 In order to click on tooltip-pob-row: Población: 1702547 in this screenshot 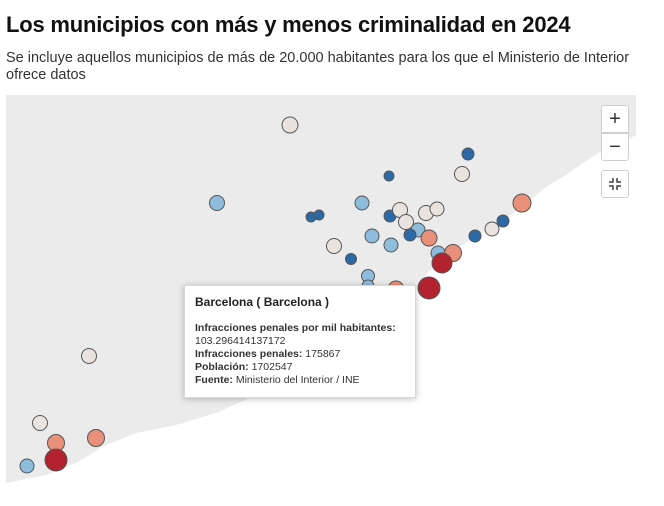, I will do `click(300, 367)`.